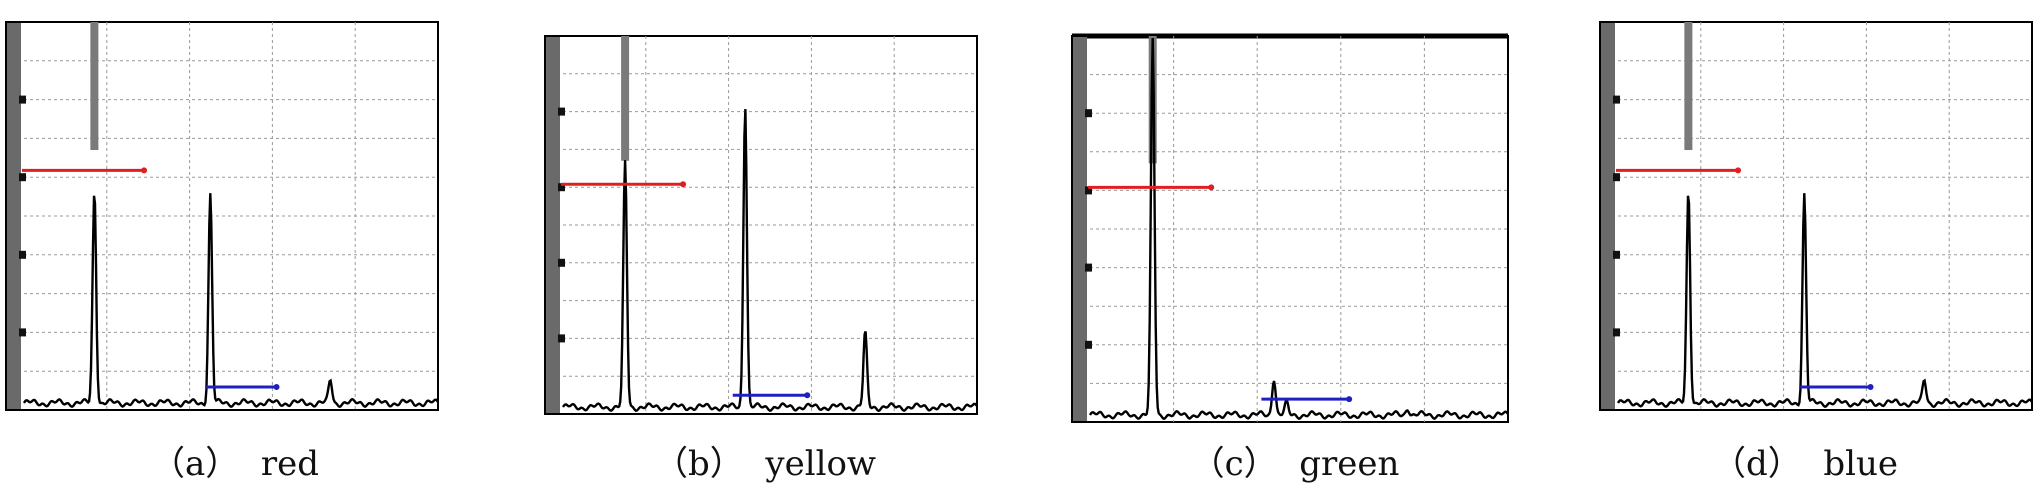  Describe the element at coordinates (1295, 464) in the screenshot. I see `caption-c: （c） green` at that location.